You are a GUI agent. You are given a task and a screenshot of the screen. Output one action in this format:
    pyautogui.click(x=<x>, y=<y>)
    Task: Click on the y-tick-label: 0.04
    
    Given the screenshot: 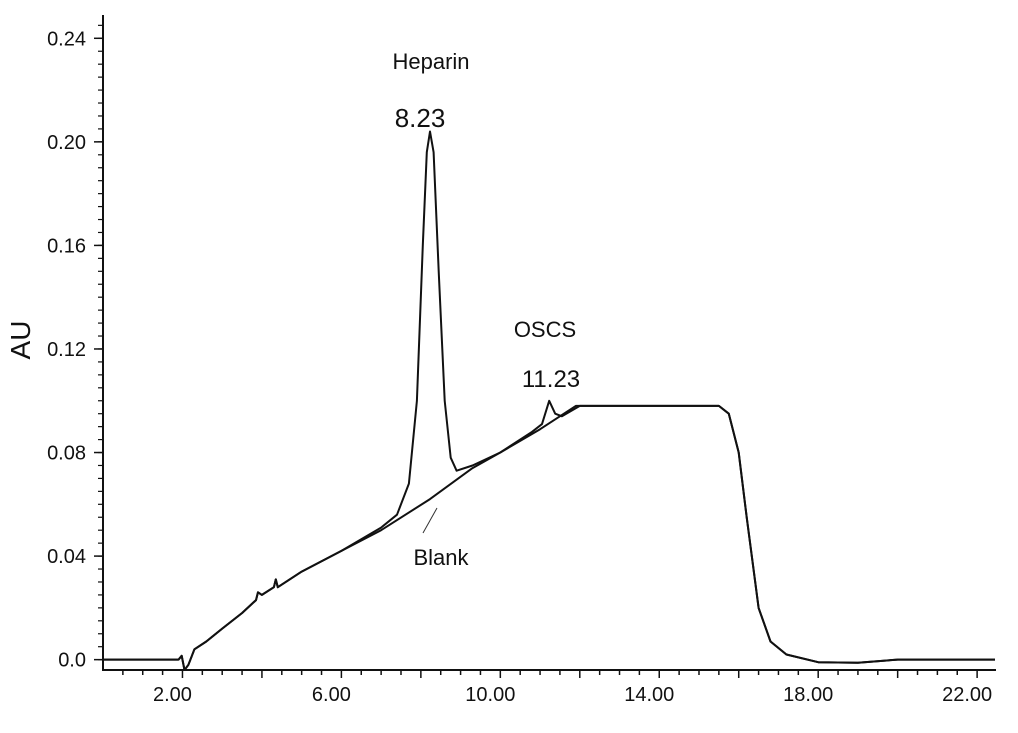 What is the action you would take?
    pyautogui.click(x=66, y=557)
    